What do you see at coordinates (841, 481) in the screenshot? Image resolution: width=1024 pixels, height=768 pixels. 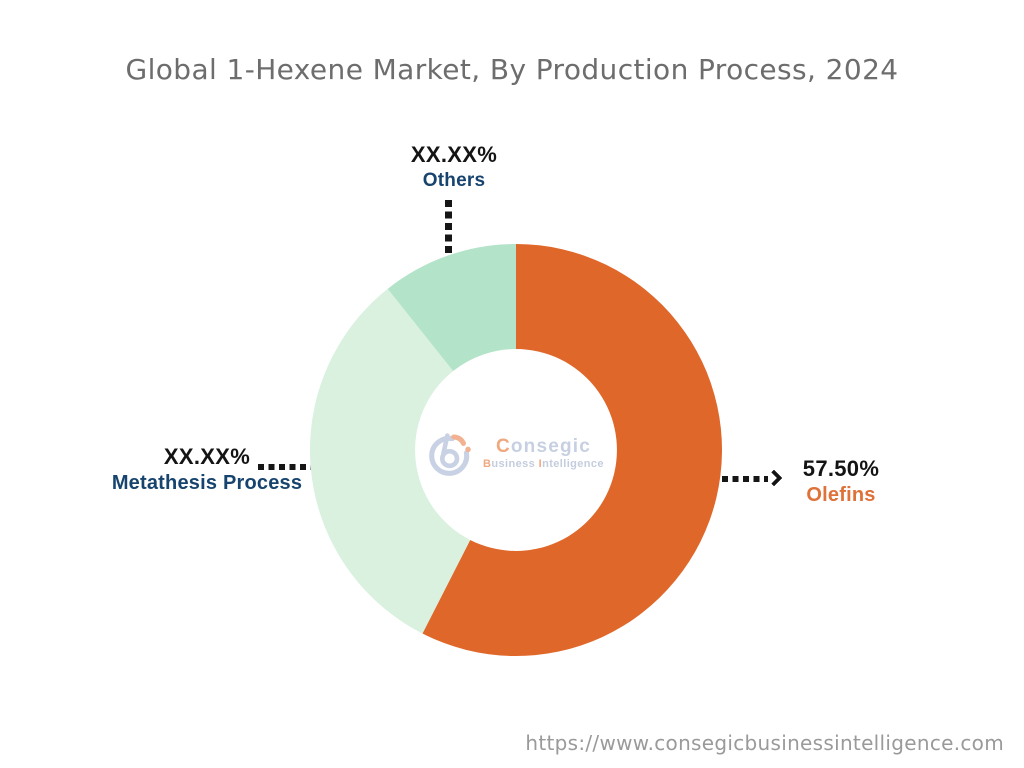 I see `annotation-olefins: 57.50% Olefins` at bounding box center [841, 481].